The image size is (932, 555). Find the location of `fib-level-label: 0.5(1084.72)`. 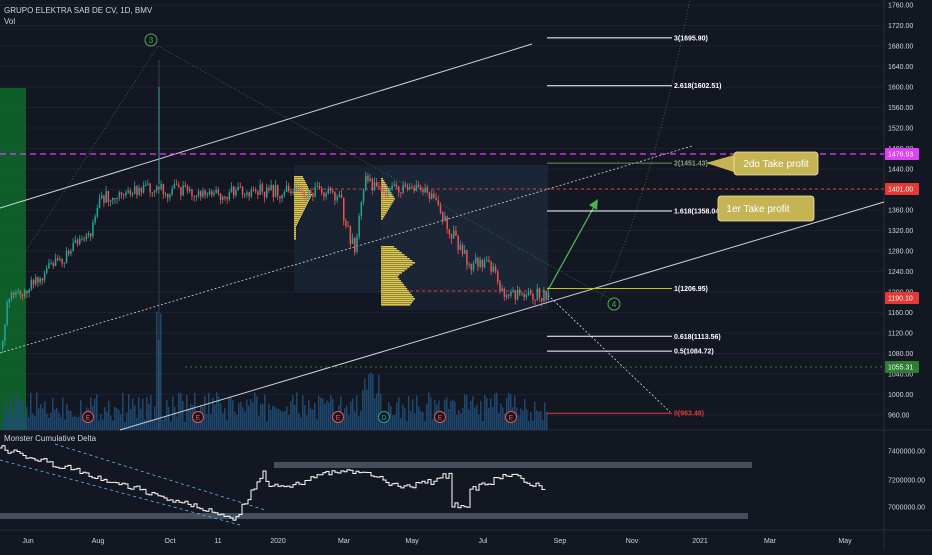

fib-level-label: 0.5(1084.72) is located at coordinates (694, 352).